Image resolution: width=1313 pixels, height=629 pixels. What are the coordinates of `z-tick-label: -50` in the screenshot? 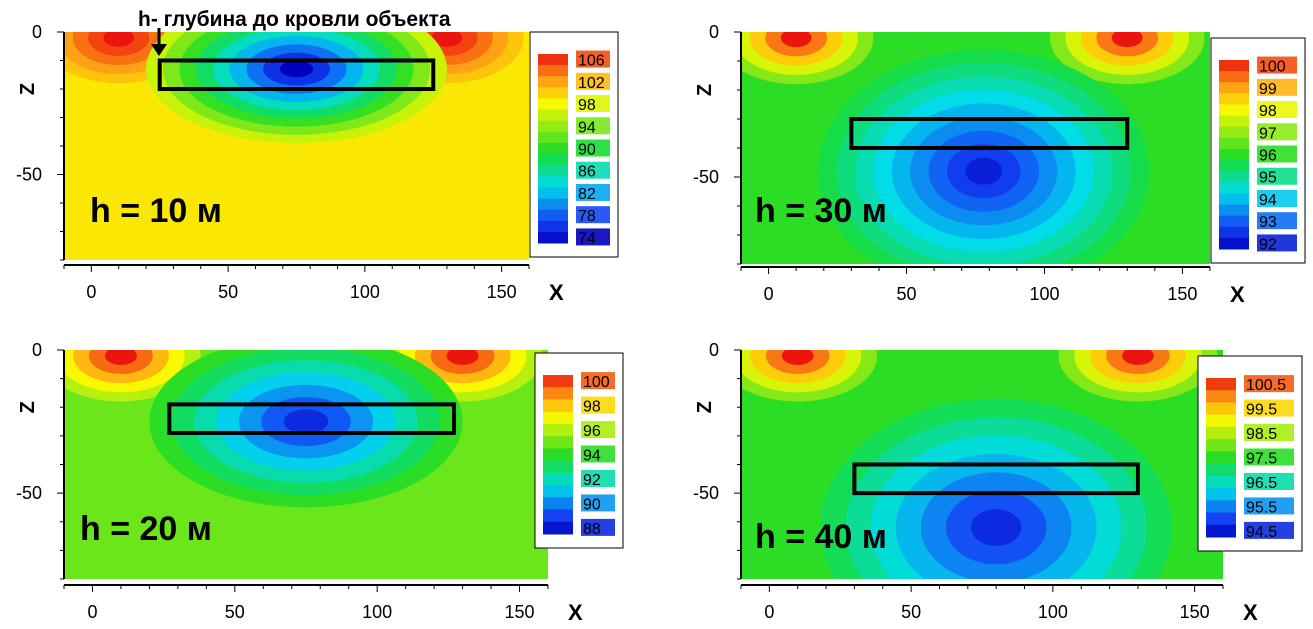 It's located at (706, 177).